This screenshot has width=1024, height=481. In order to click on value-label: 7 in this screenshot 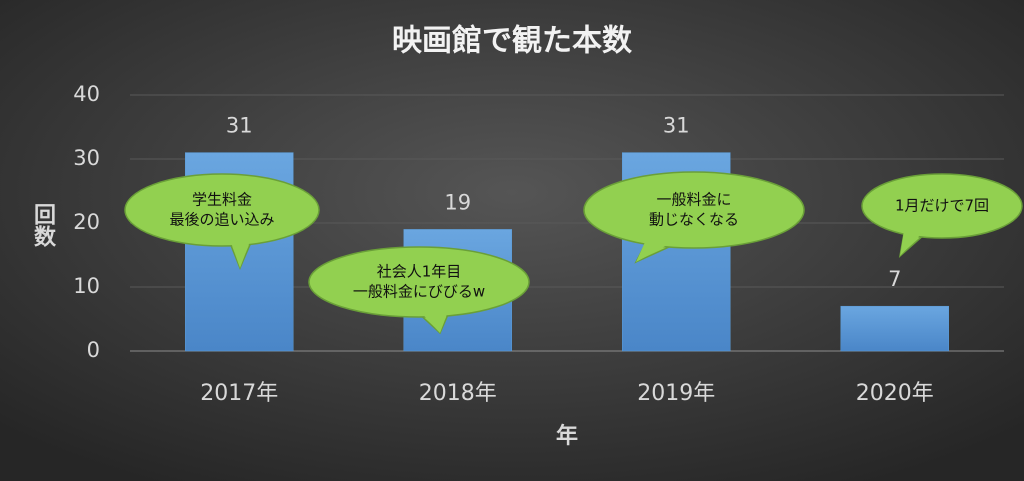, I will do `click(894, 279)`.